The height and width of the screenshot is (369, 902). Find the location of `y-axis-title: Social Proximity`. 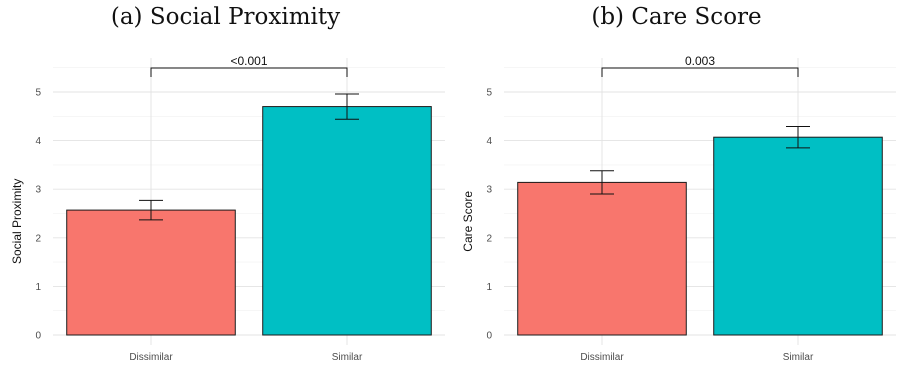

y-axis-title: Social Proximity is located at coordinates (17, 221).